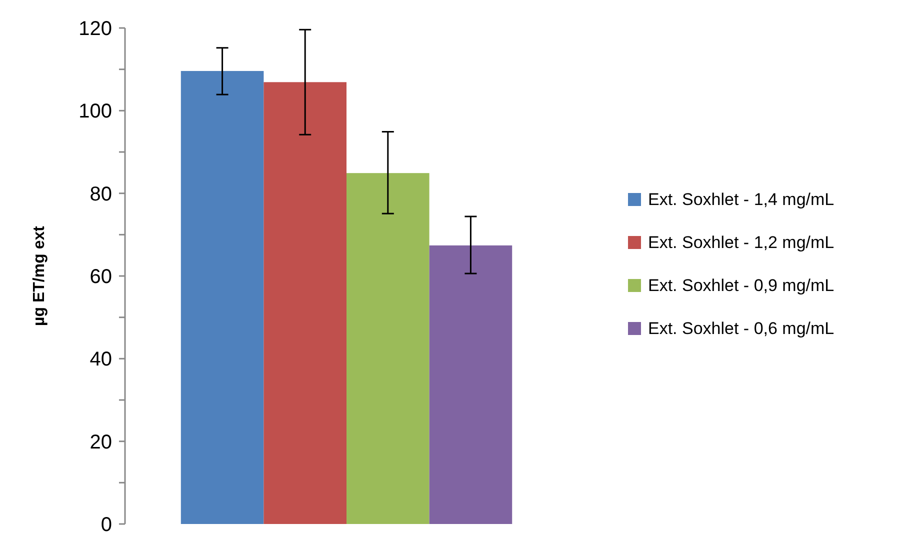 The height and width of the screenshot is (550, 909). Describe the element at coordinates (39, 275) in the screenshot. I see `y-axis-title: µg ET/mg ext` at that location.